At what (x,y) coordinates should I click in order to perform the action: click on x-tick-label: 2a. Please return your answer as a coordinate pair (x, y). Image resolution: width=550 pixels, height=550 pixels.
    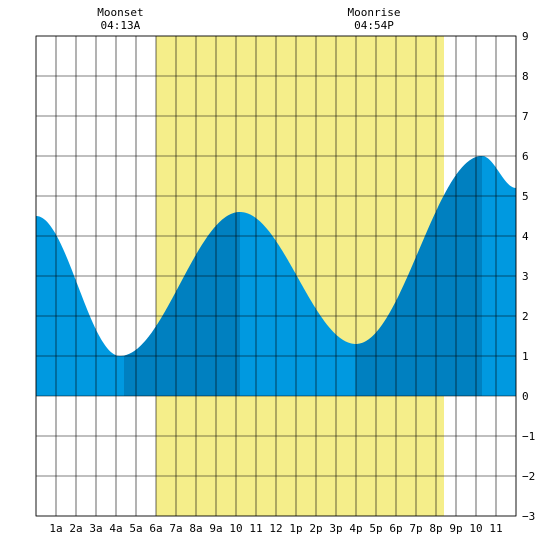
    Looking at the image, I should click on (75, 528).